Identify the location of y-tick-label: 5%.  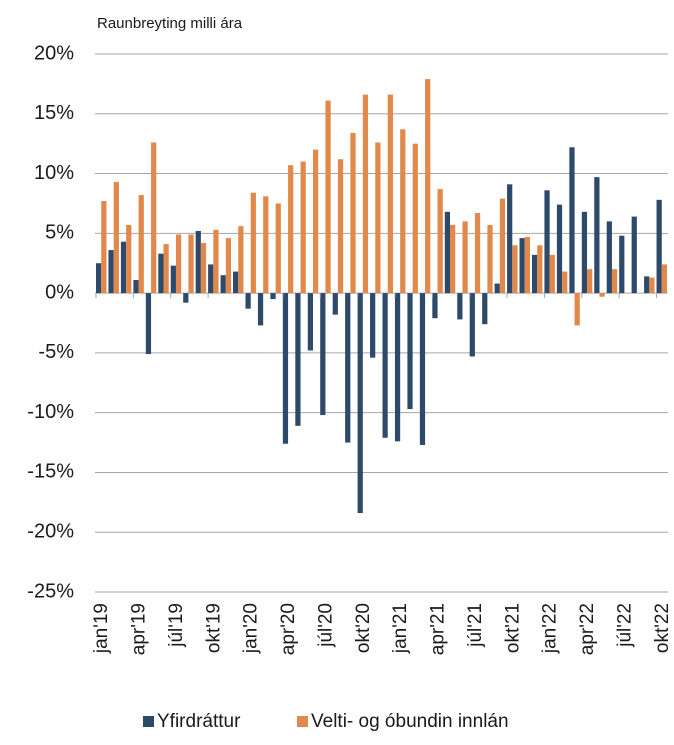
(59, 233).